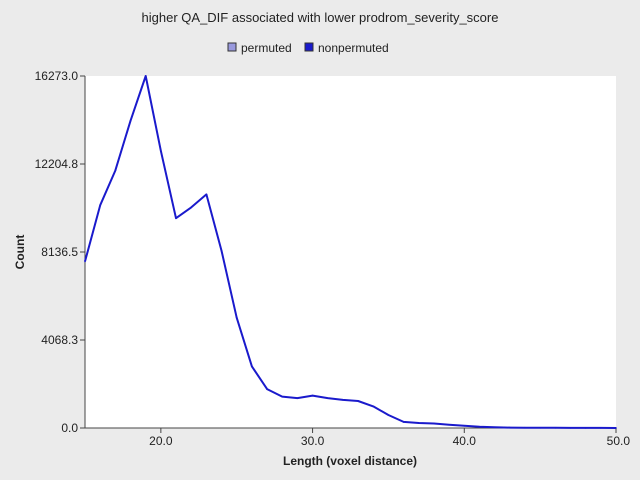 This screenshot has height=480, width=640. I want to click on y-axis: 0.0 4068.3 8136.5 12204.8 16273.0, so click(60, 252).